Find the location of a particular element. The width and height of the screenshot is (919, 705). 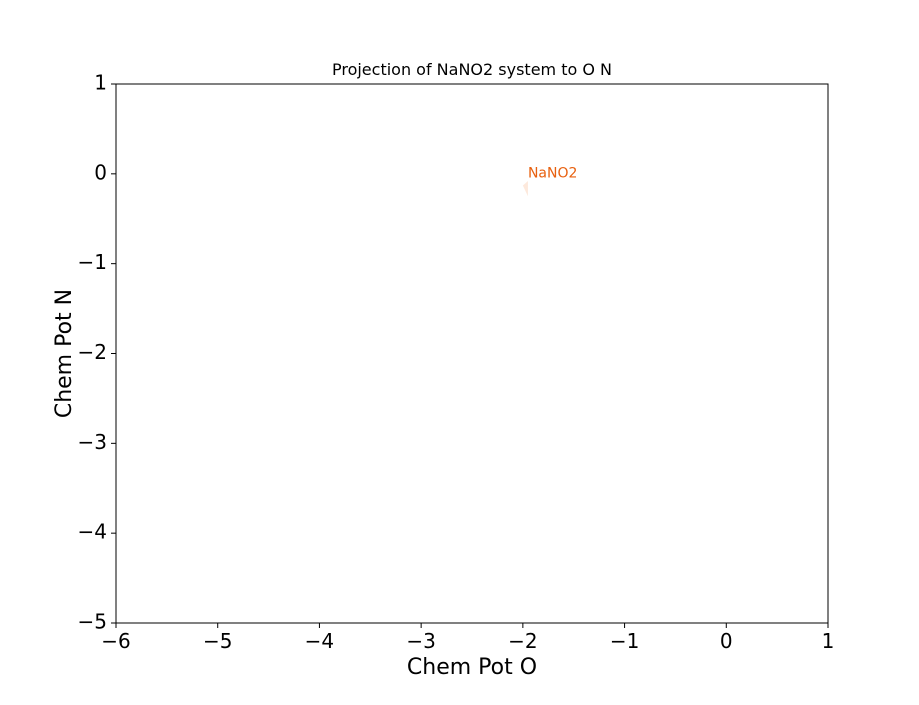

regions-layer is located at coordinates (525, 189).